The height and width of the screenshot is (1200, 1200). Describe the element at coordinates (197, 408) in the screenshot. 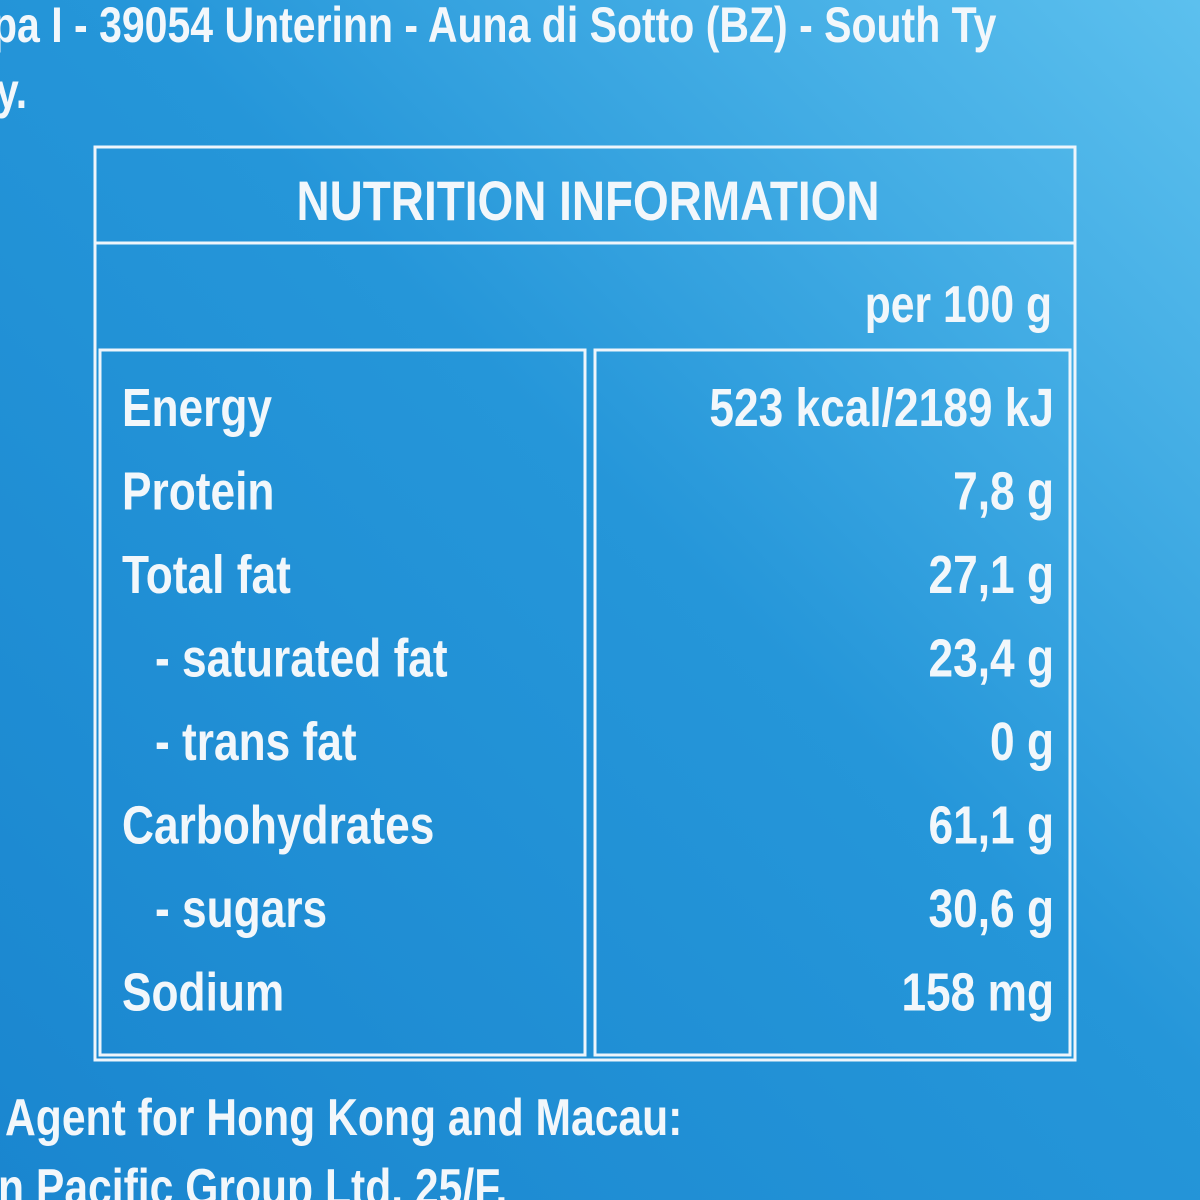

I see `nutrient-name: Energy` at that location.